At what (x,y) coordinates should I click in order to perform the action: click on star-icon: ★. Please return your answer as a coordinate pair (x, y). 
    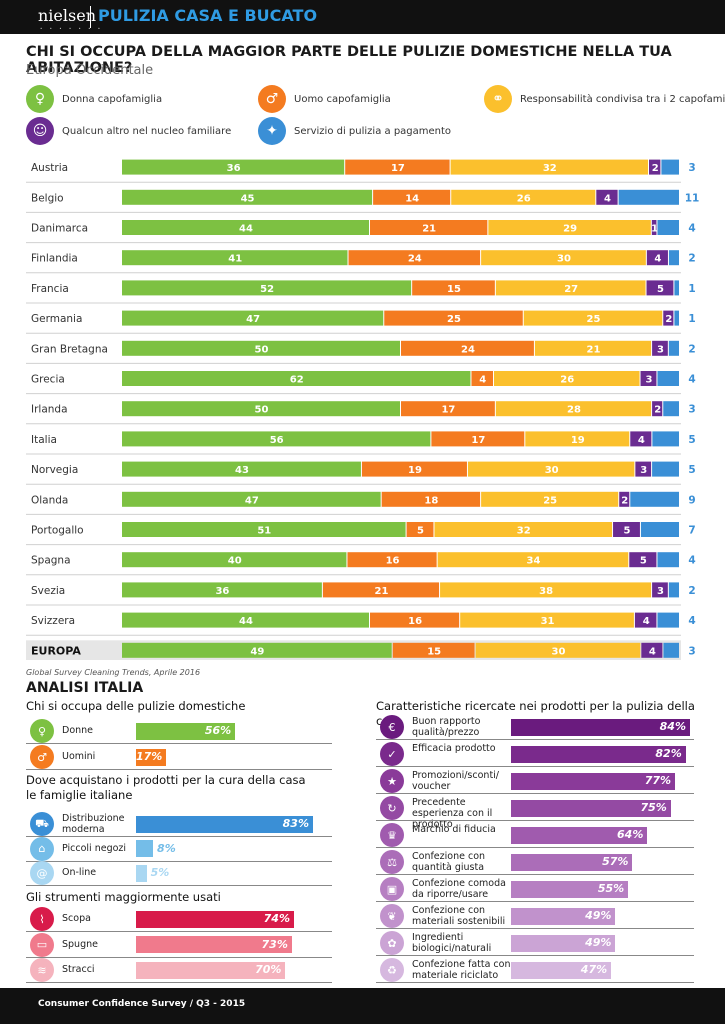
    Looking at the image, I should click on (392, 781).